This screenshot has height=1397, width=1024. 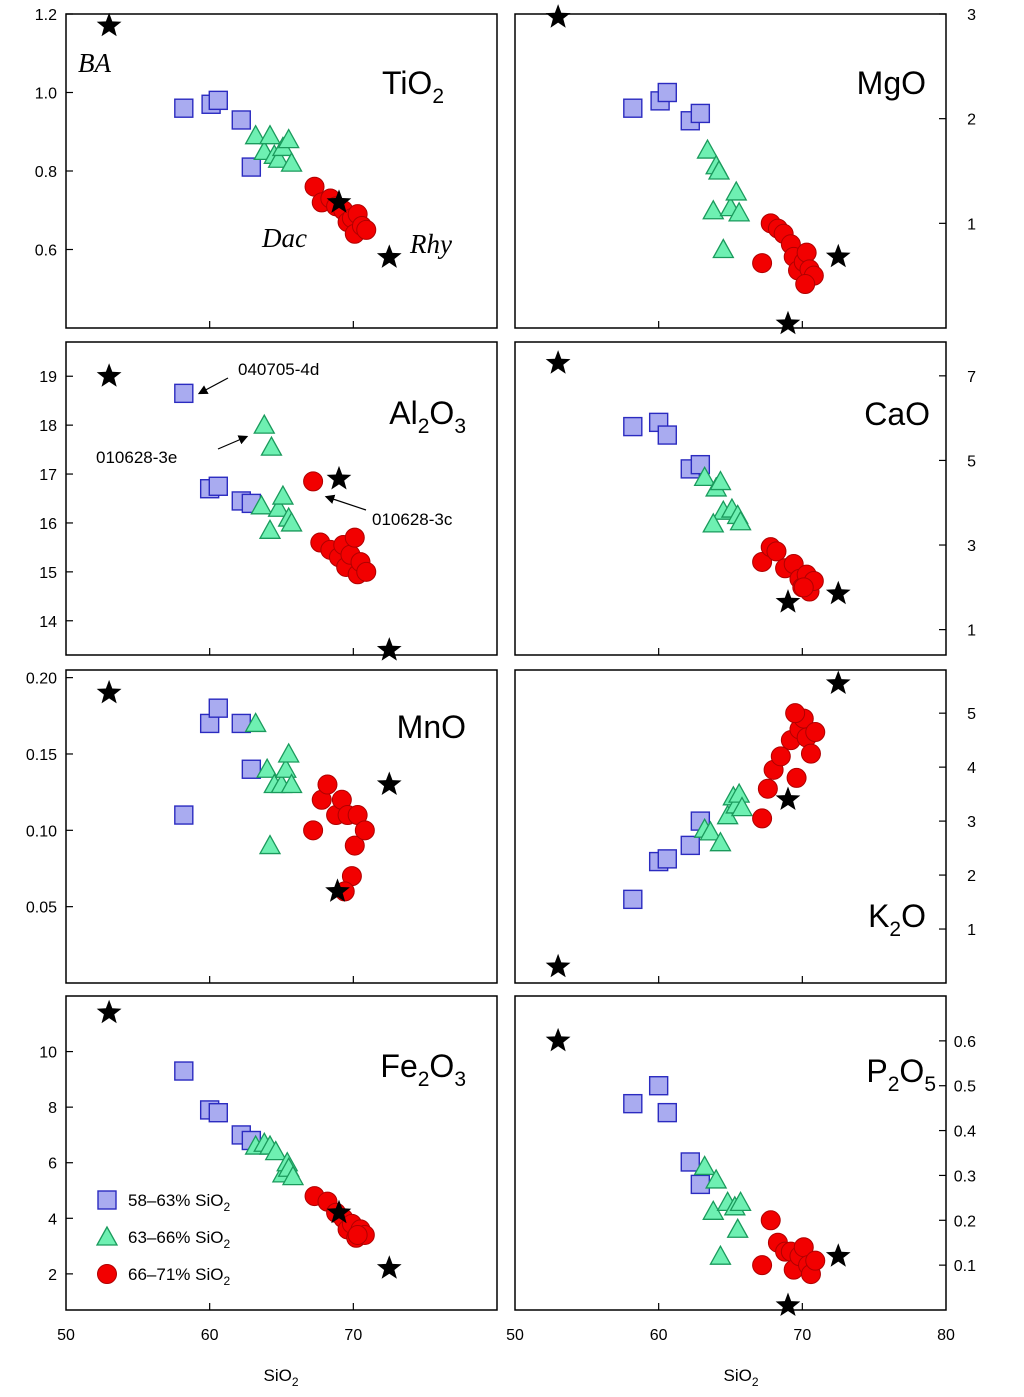 What do you see at coordinates (876, 1071) in the screenshot?
I see `oxide-text: P` at bounding box center [876, 1071].